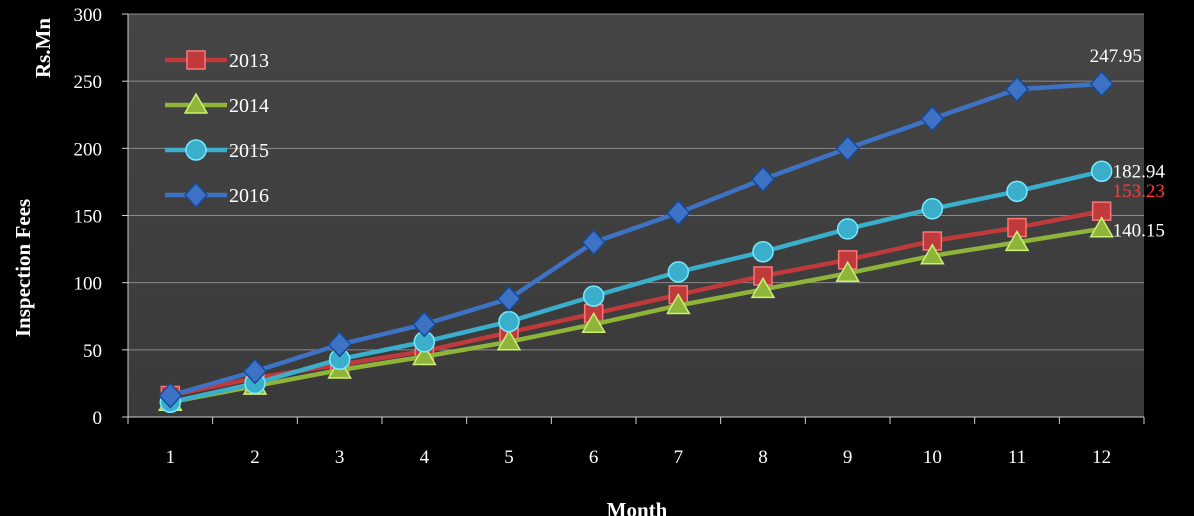  I want to click on x-tick-label: 6, so click(594, 457).